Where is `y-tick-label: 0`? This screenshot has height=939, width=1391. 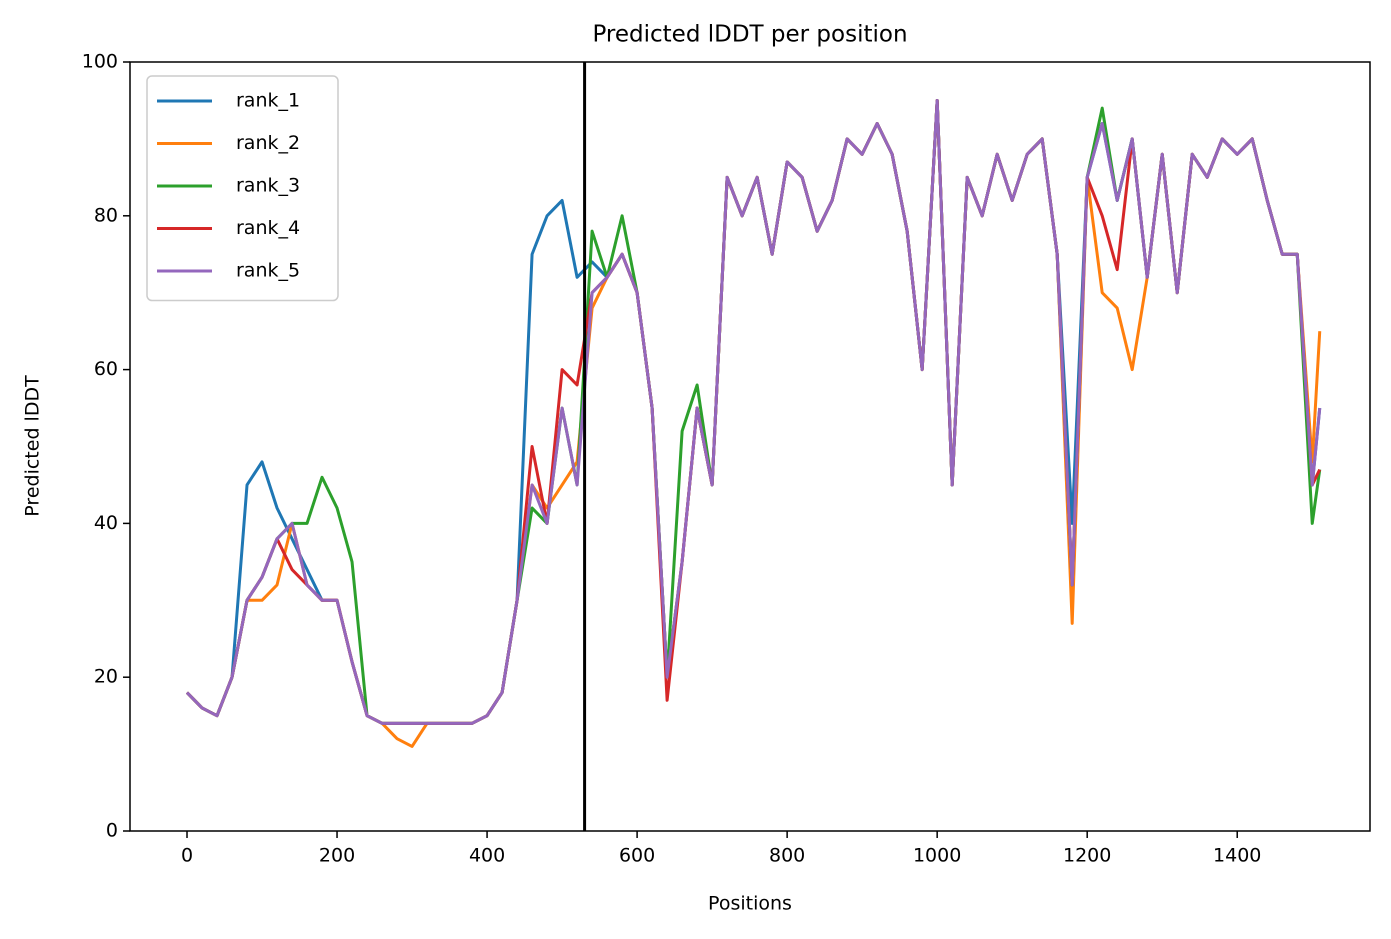
y-tick-label: 0 is located at coordinates (112, 831).